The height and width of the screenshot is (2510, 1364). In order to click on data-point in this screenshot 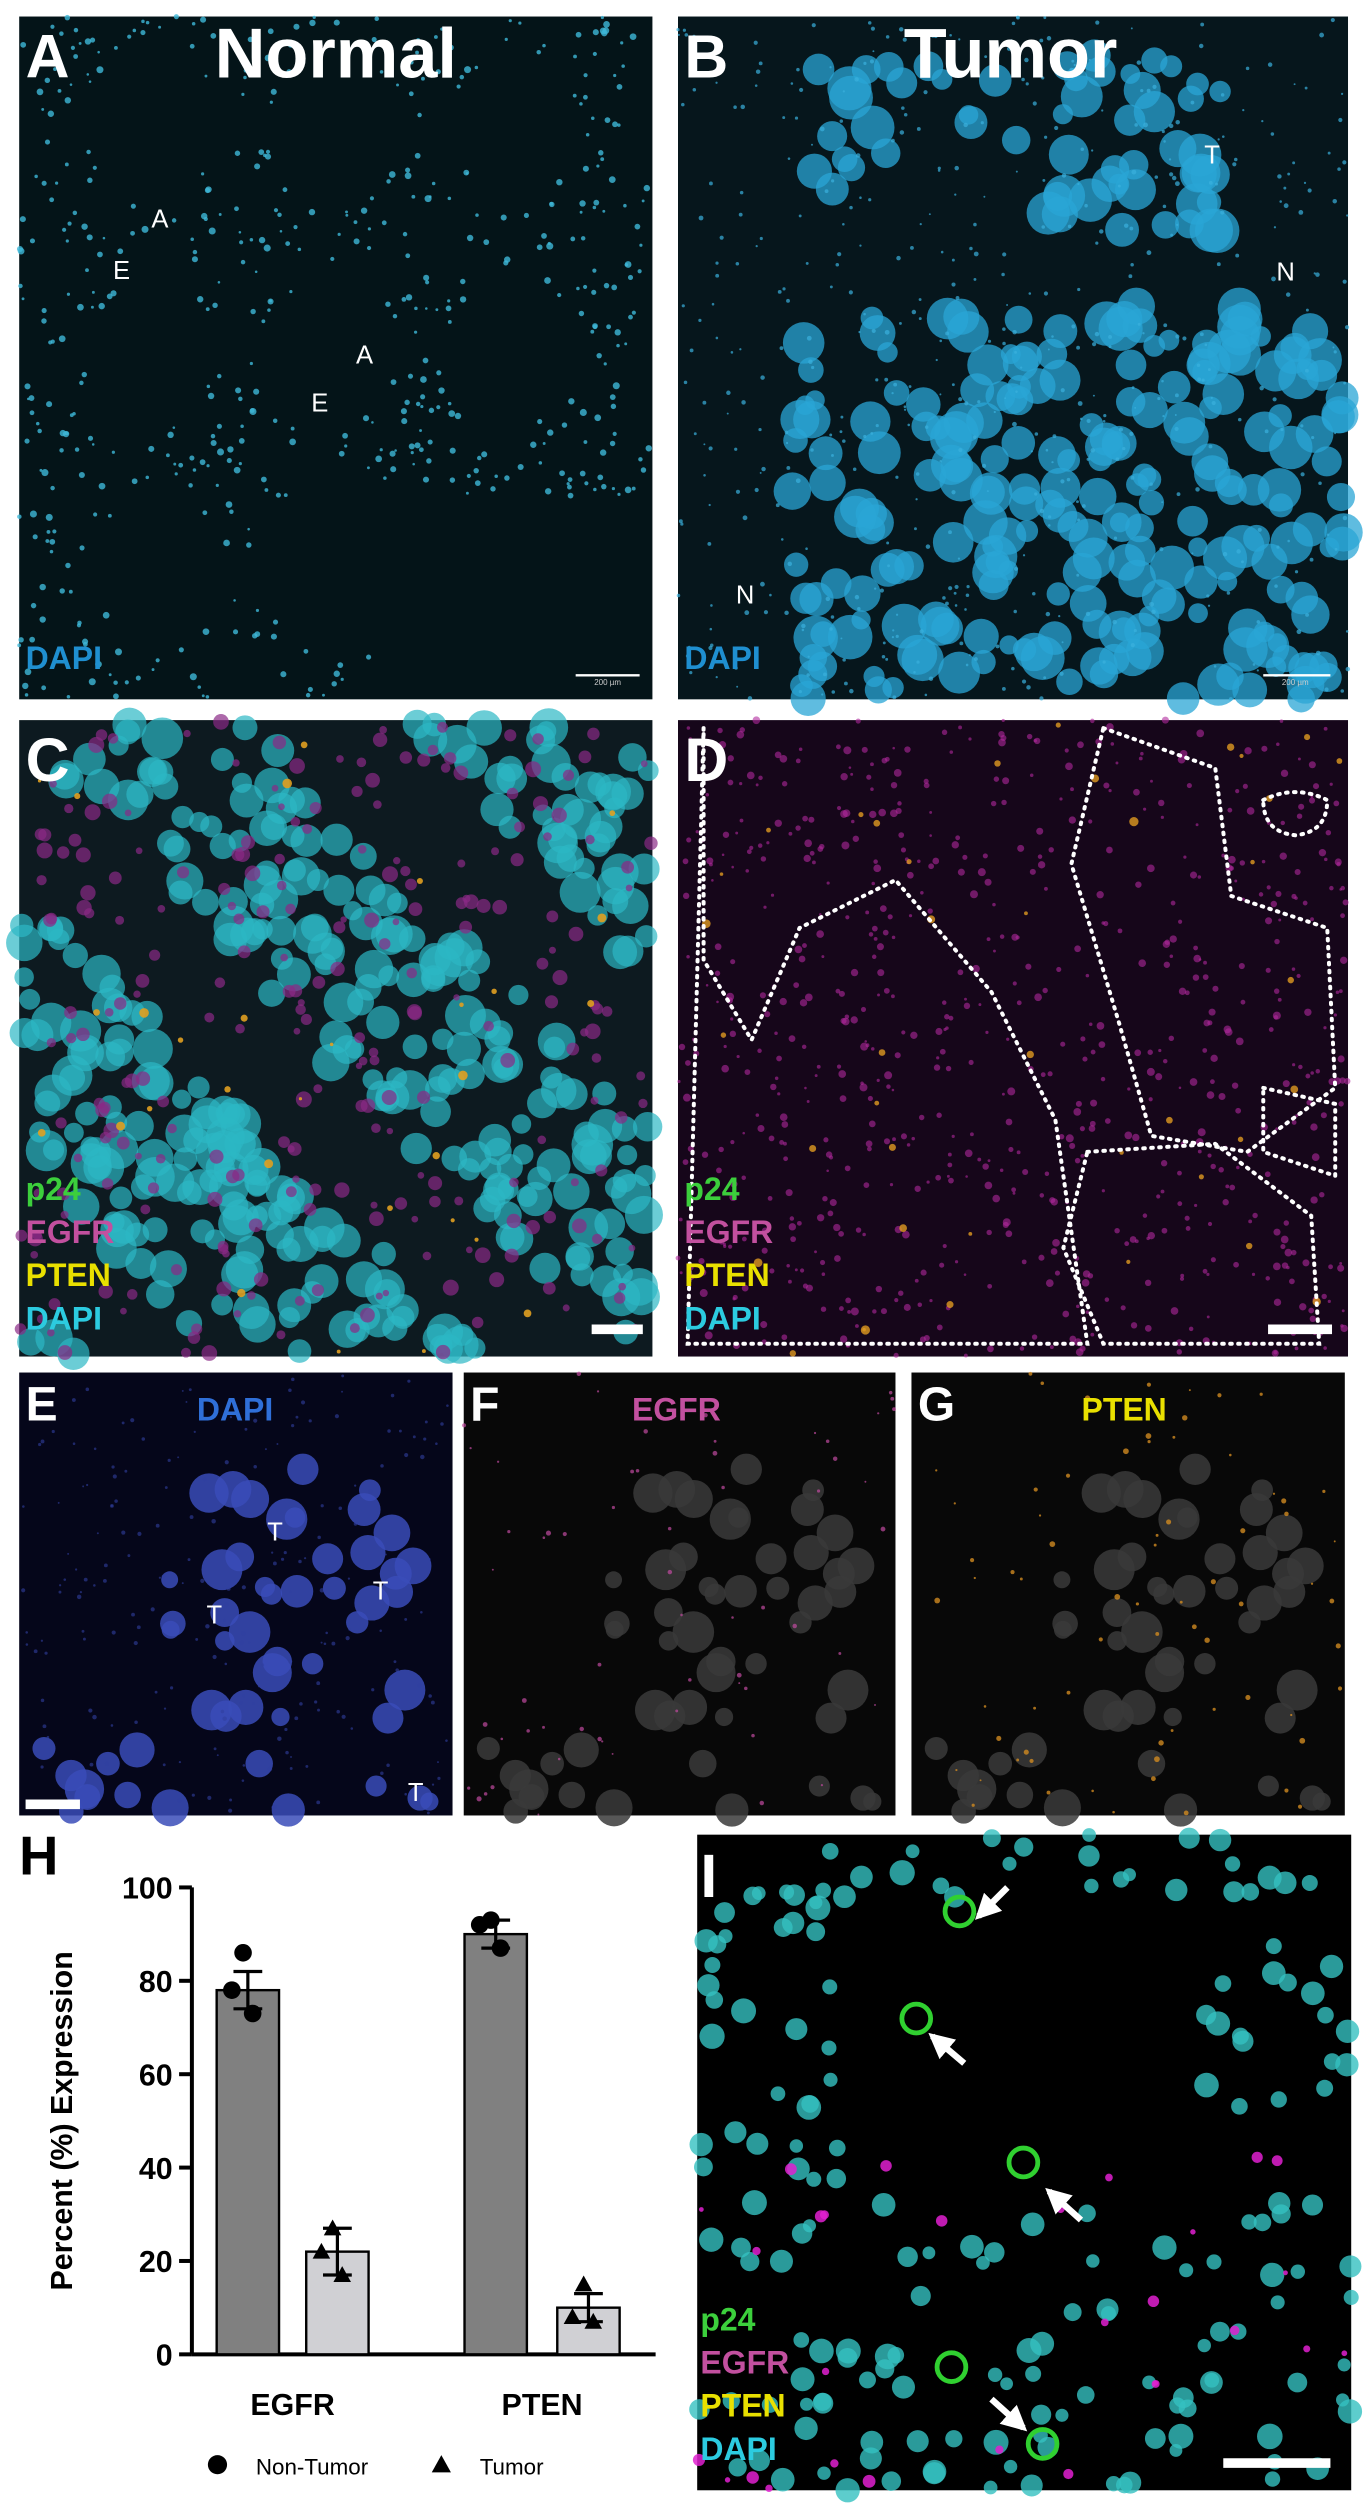, I will do `click(232, 1990)`.